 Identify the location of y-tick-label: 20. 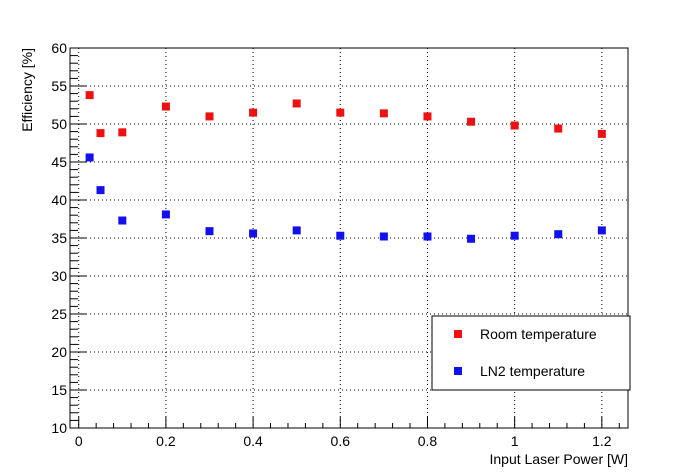
(59, 352).